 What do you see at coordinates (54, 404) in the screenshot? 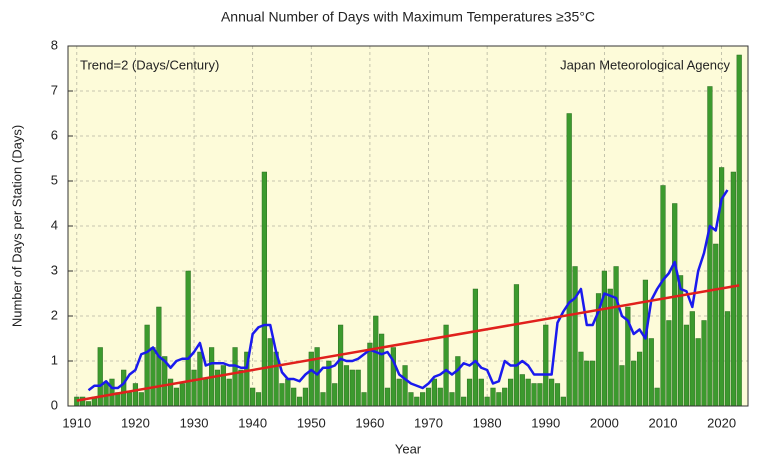
I see `y-tick-label: 0` at bounding box center [54, 404].